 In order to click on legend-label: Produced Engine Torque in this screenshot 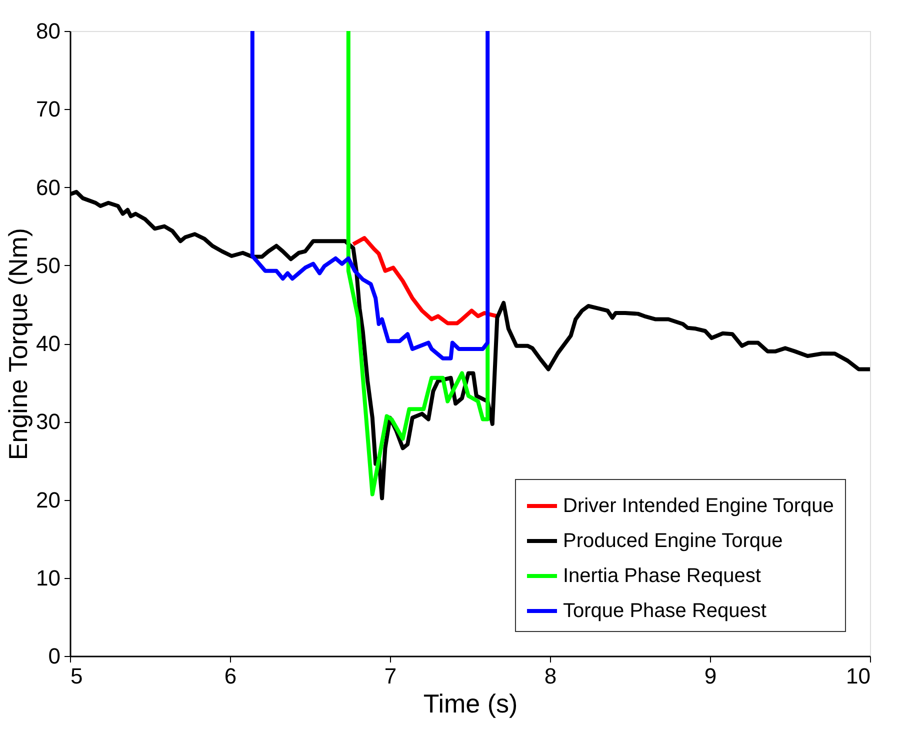, I will do `click(673, 541)`.